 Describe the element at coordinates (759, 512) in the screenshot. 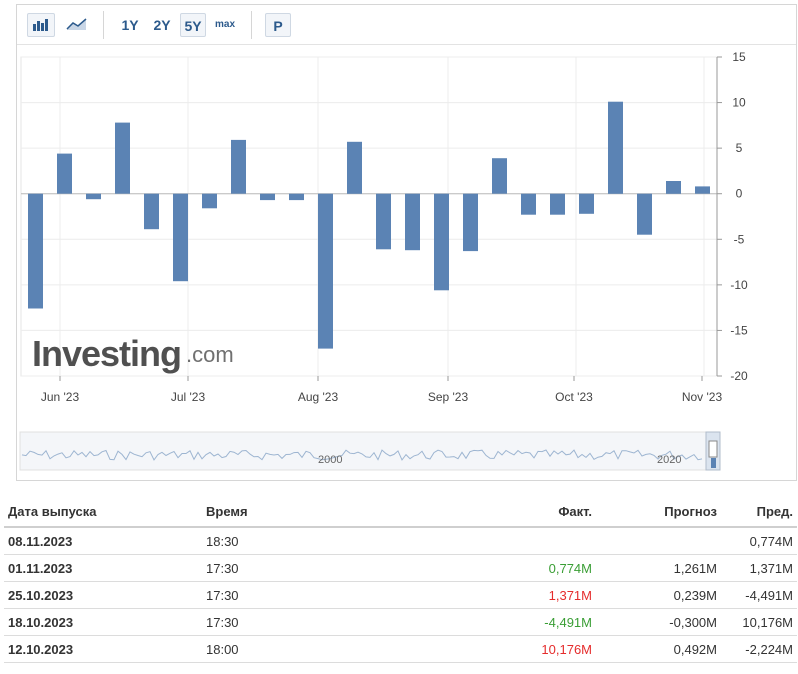

I see `col-previous-header: Пред.` at that location.